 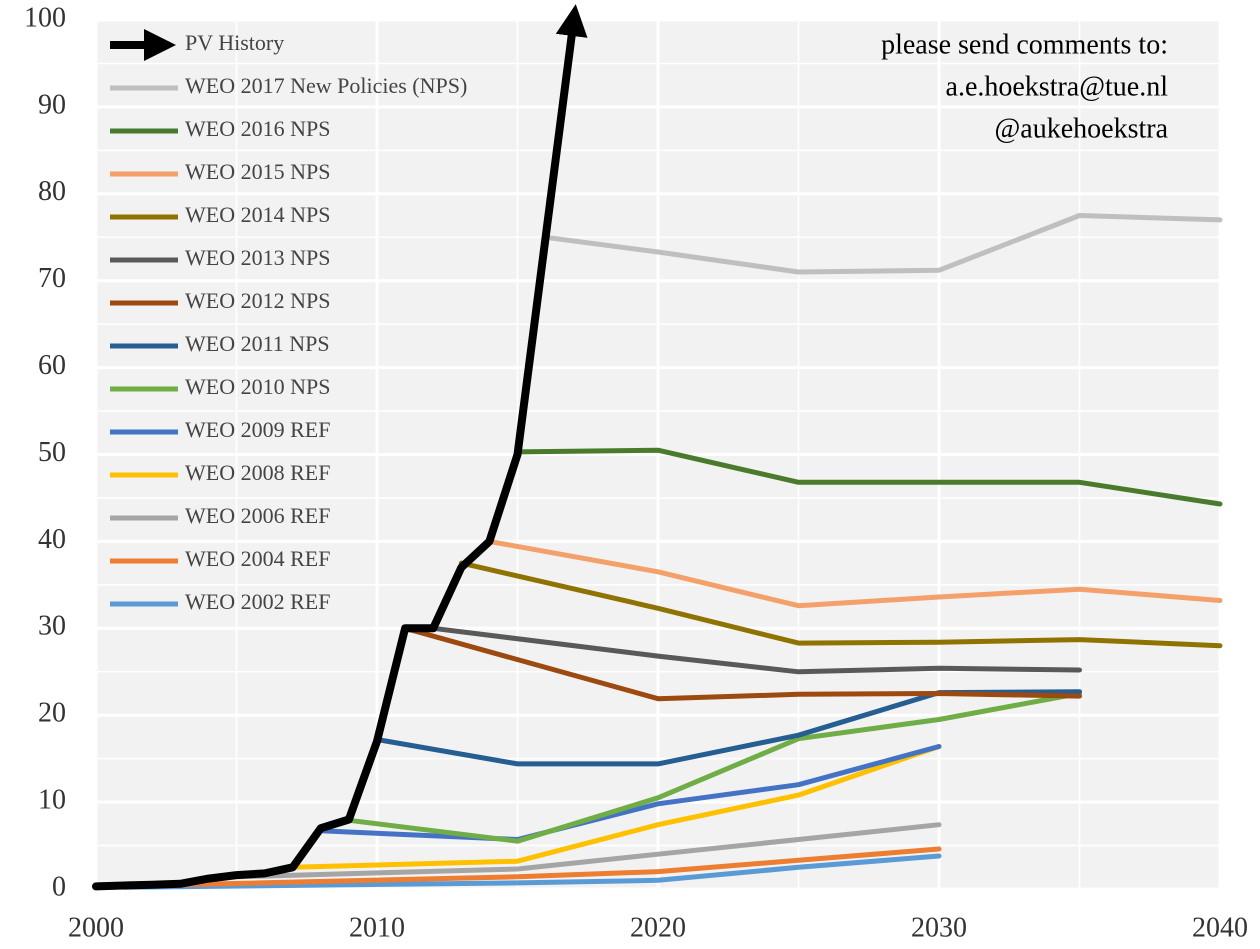 What do you see at coordinates (52, 626) in the screenshot?
I see `y-tick-label: 30` at bounding box center [52, 626].